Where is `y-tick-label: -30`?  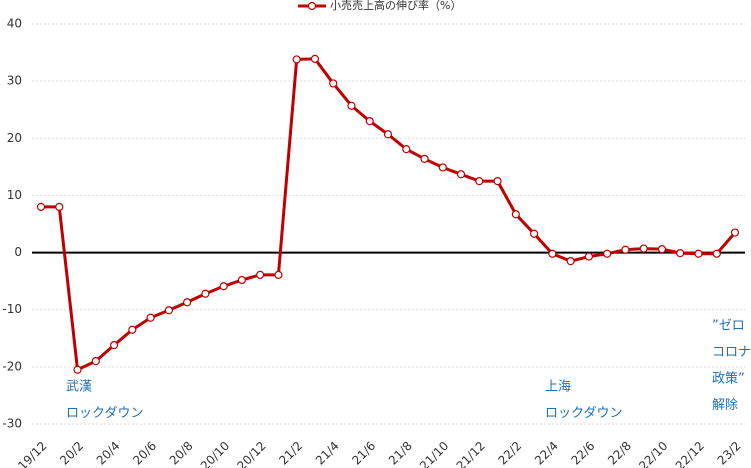 y-tick-label: -30 is located at coordinates (12, 424).